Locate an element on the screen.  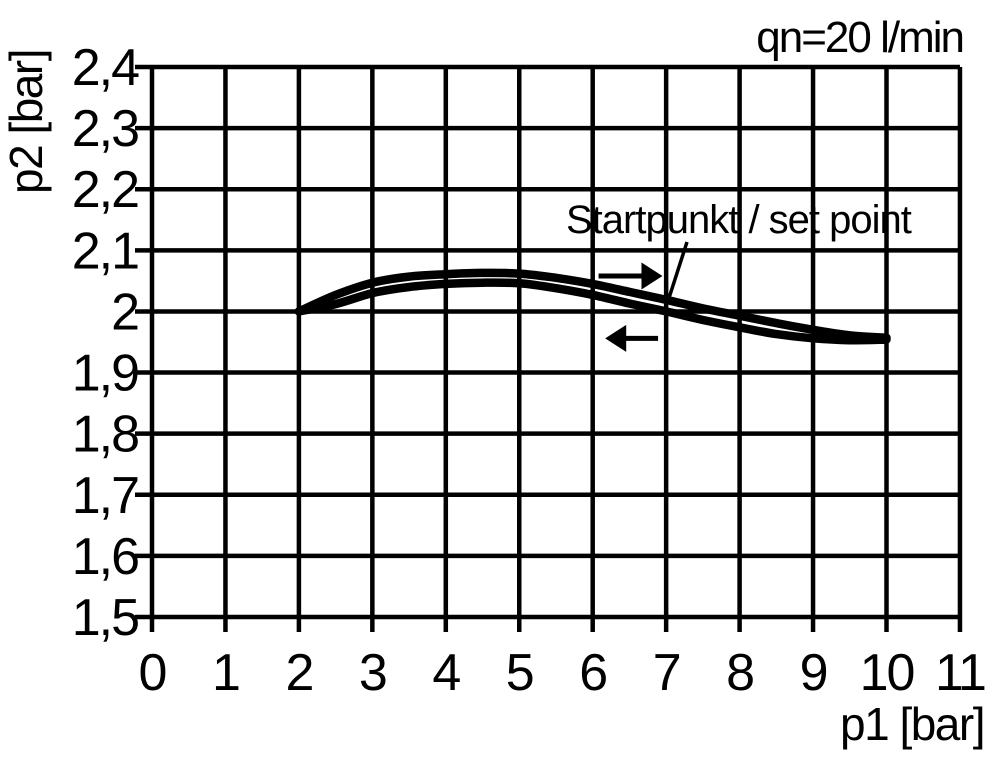
y-tick-label: 2 is located at coordinates (124, 312).